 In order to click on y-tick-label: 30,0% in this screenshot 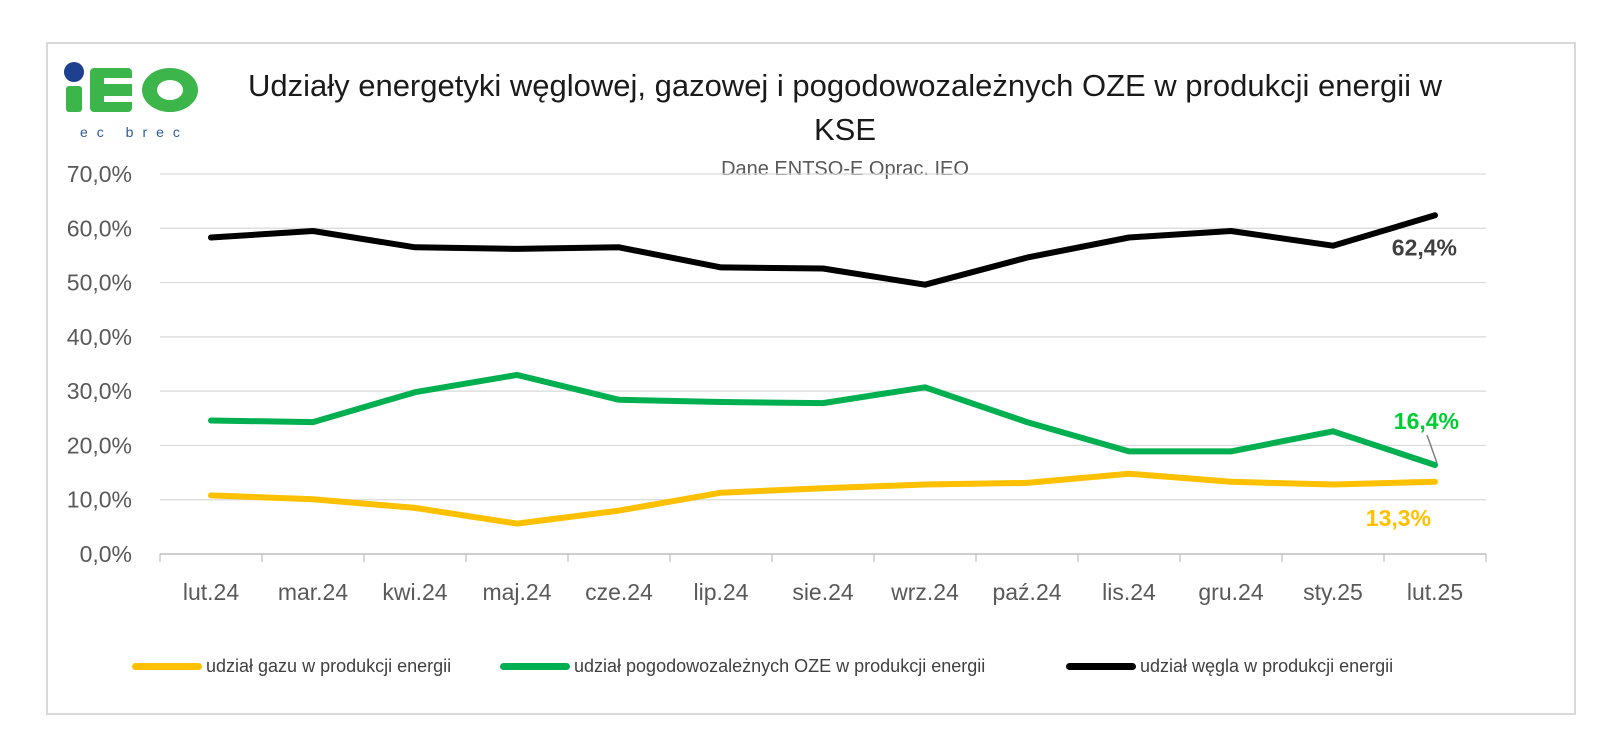, I will do `click(99, 391)`.